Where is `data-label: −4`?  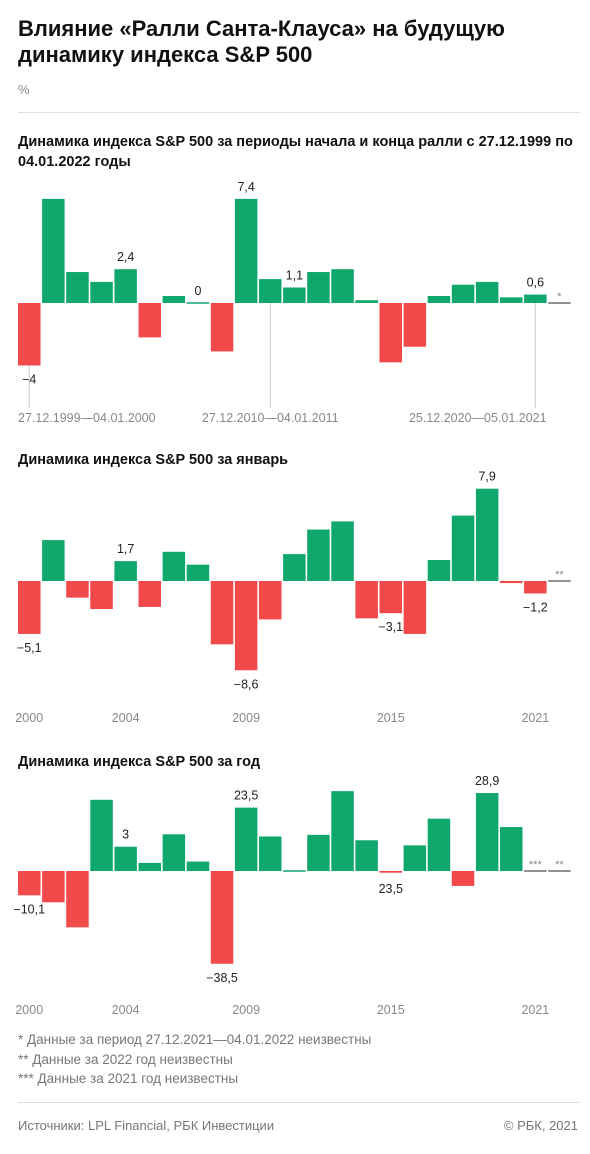
data-label: −4 is located at coordinates (29, 380).